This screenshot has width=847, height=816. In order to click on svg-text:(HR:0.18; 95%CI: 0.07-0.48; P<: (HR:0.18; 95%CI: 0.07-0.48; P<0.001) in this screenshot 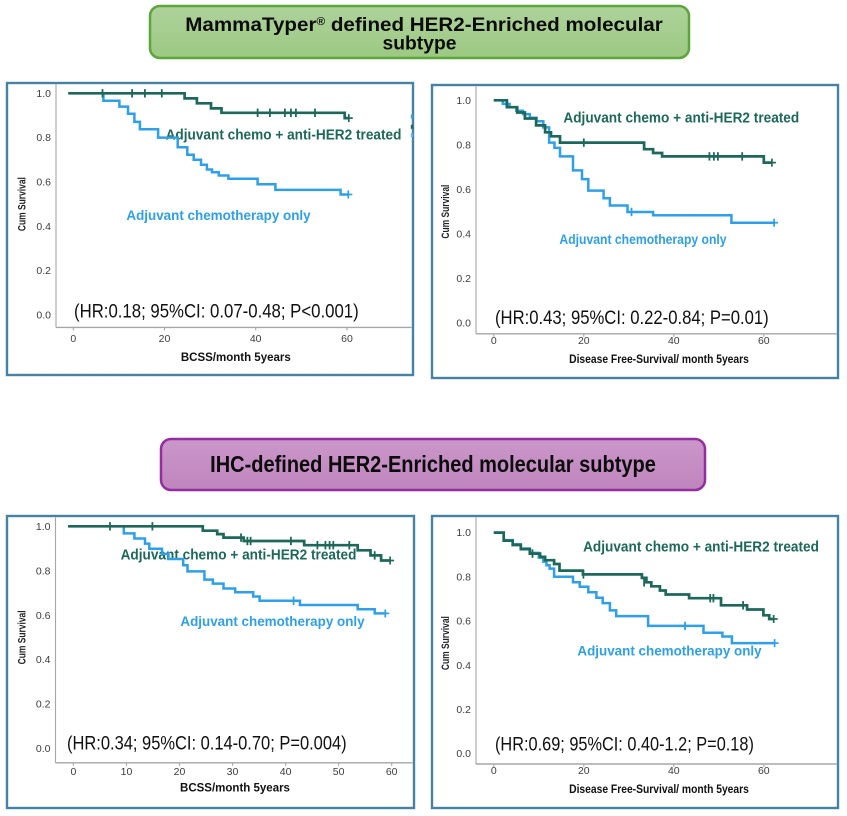, I will do `click(216, 311)`.